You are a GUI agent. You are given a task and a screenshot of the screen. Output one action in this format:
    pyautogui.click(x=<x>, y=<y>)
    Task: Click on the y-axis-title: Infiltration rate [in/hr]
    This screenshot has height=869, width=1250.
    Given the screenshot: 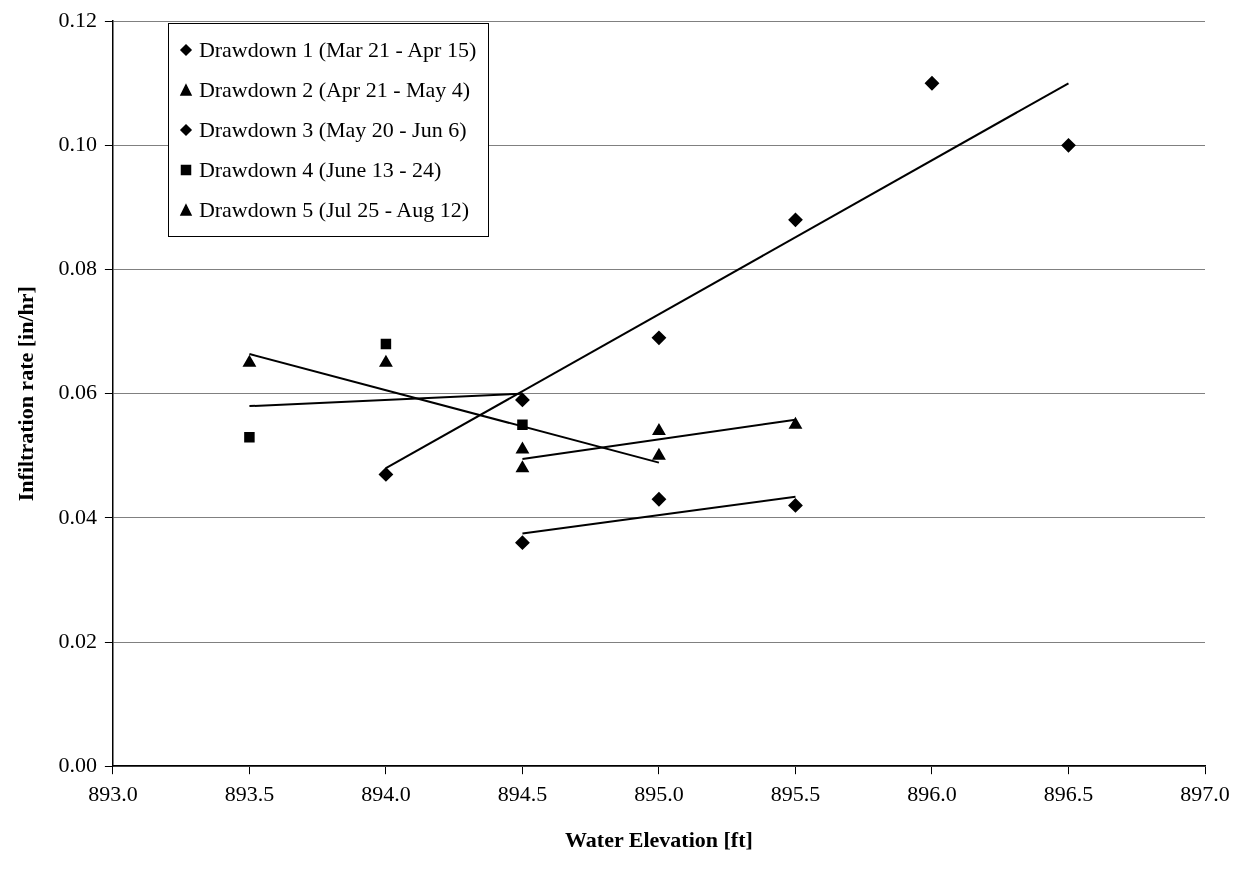 What is the action you would take?
    pyautogui.click(x=25, y=394)
    